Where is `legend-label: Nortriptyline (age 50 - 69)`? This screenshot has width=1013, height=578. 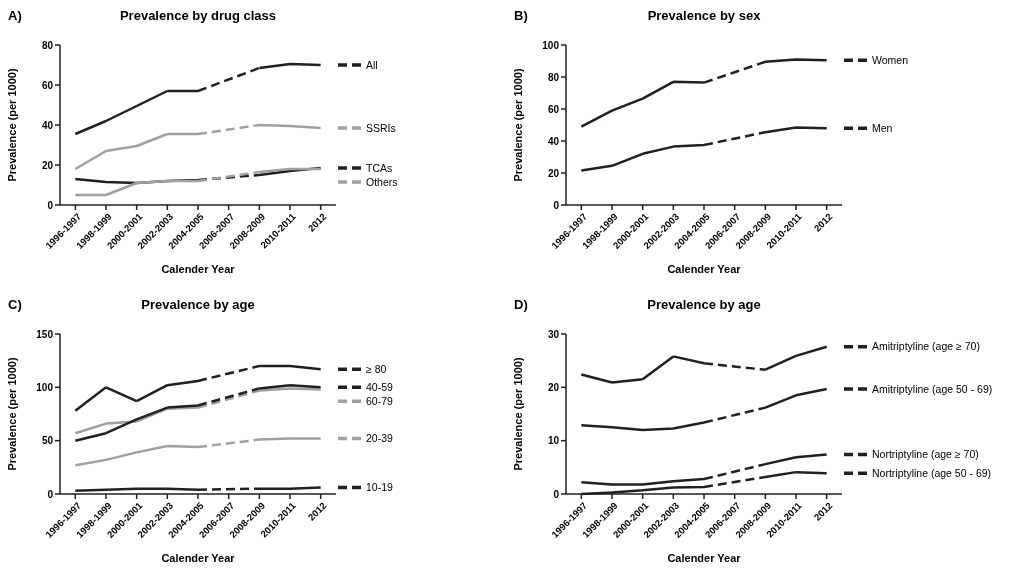
legend-label: Nortriptyline (age 50 - 69) is located at coordinates (932, 472).